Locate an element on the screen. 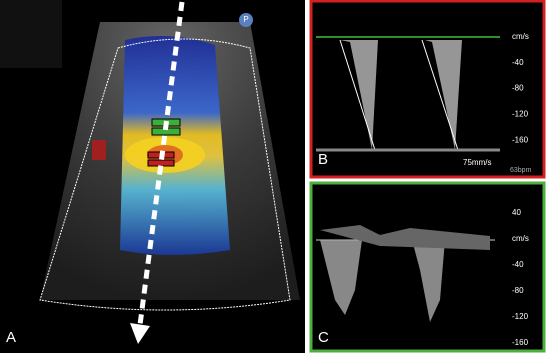 This screenshot has width=546, height=353. panel-label: B is located at coordinates (323, 159).